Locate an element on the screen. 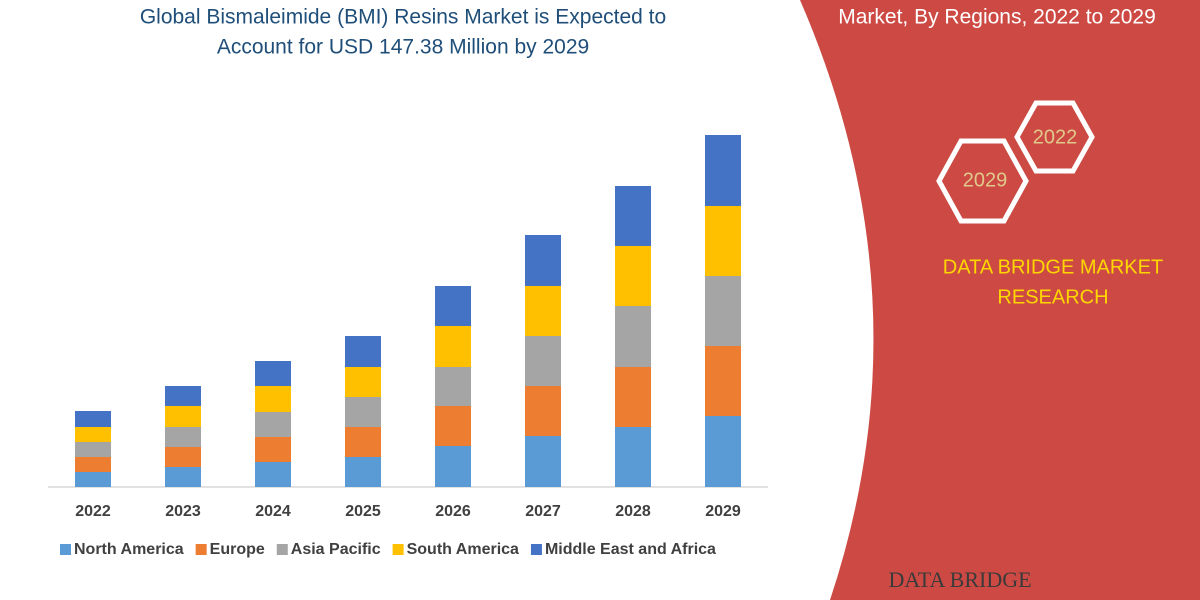  hexagon-label: 2029 is located at coordinates (985, 180).